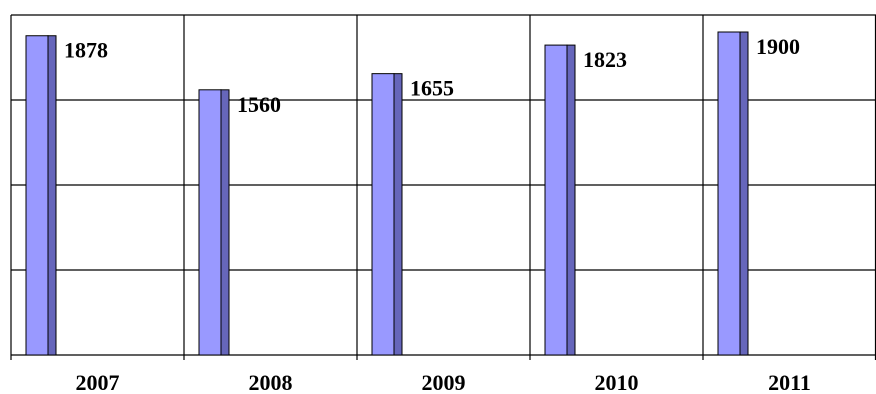 This screenshot has height=394, width=876. I want to click on bar-2009, so click(387, 214).